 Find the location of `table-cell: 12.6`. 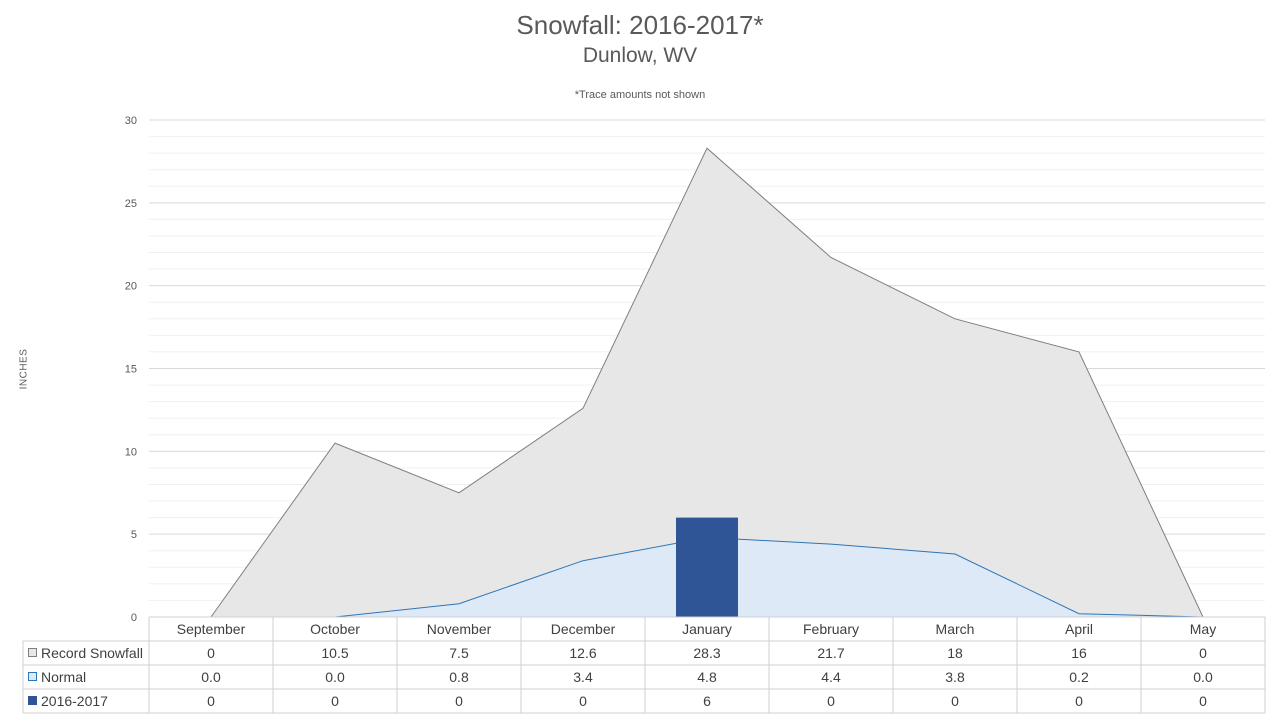

table-cell: 12.6 is located at coordinates (582, 653).